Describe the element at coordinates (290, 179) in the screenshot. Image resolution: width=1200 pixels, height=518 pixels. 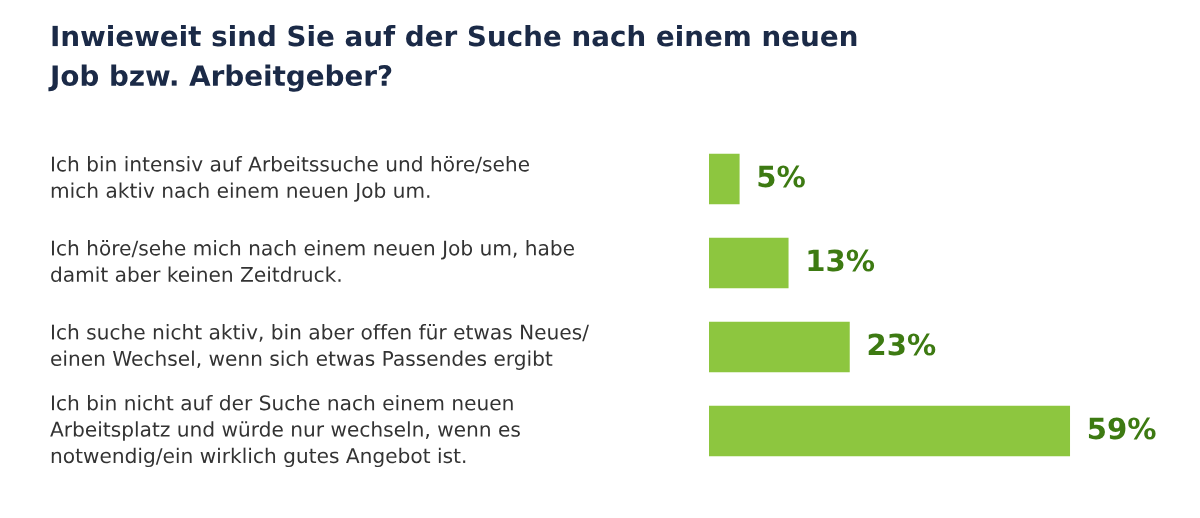
I see `y-tick-label: Ich bin intensiv auf Arbeitssuche und höre/sehe mich aktiv nach einem neuen Job um.` at that location.